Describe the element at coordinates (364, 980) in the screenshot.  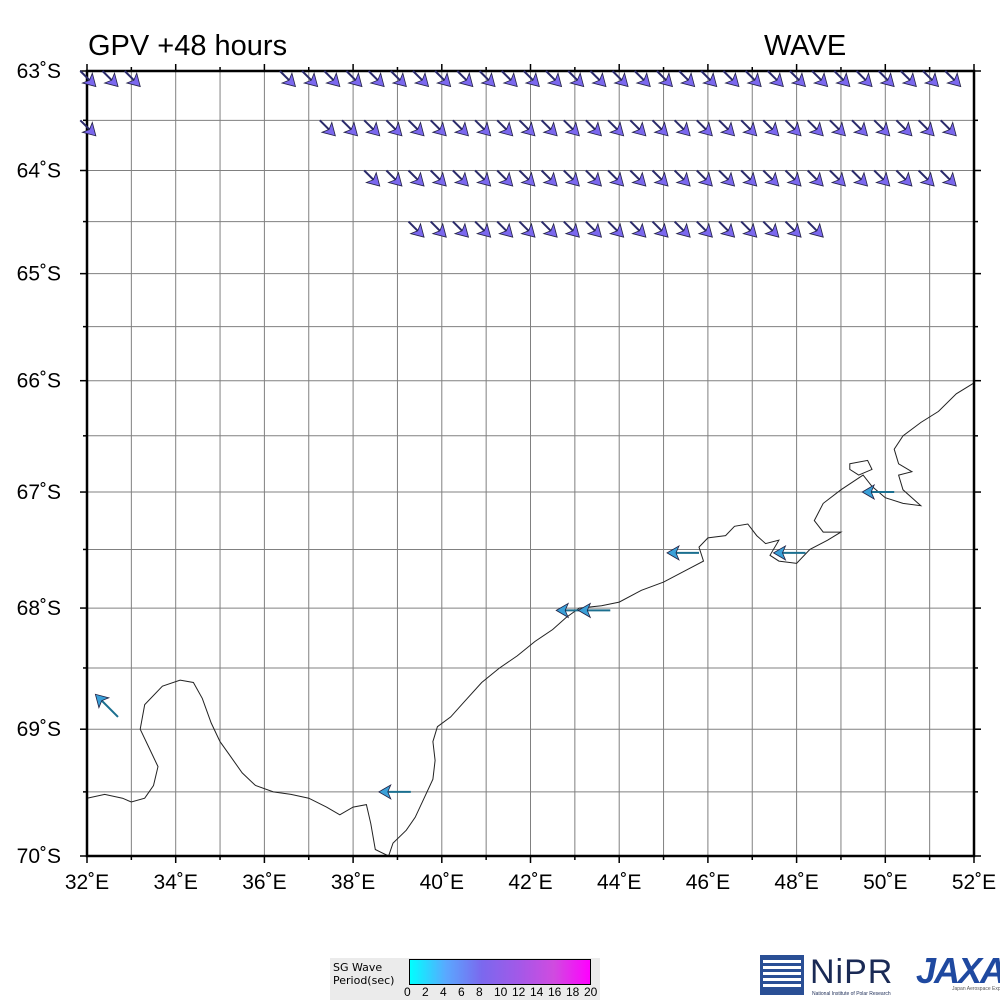
I see `colorbar-label-line2: Period(sec)` at that location.